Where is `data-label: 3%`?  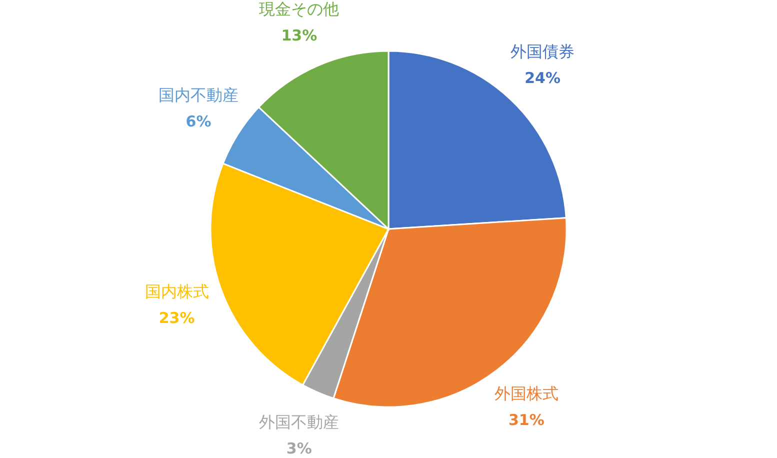
data-label: 3% is located at coordinates (299, 448).